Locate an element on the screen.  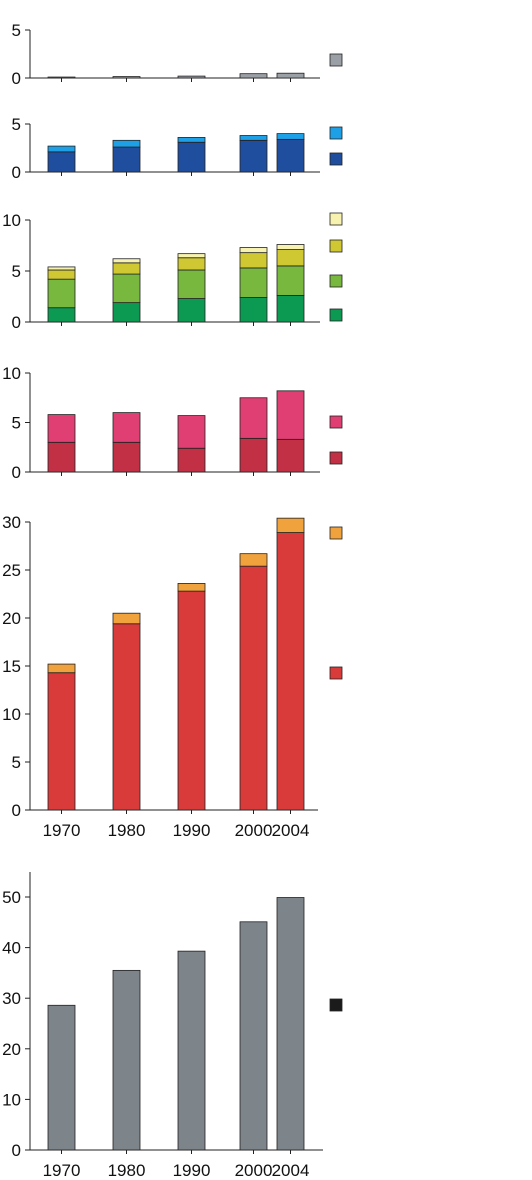
x-tick-label-1990: 1990 is located at coordinates (192, 830).